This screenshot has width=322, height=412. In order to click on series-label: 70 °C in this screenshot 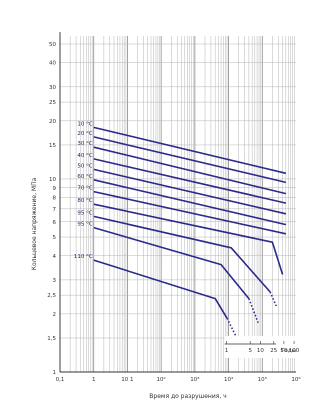, I will do `click(84, 189)`.